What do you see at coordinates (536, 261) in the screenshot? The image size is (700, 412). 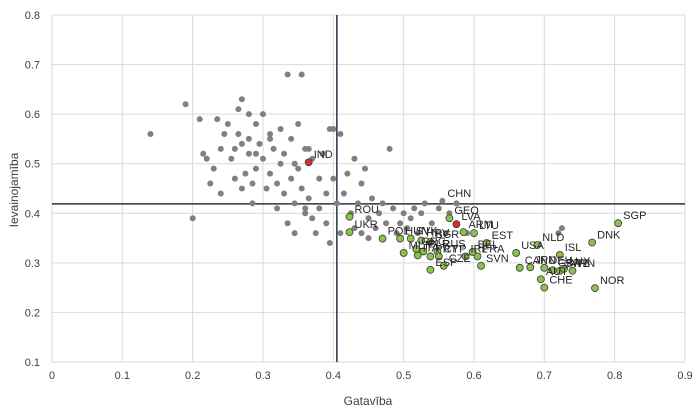 I see `point-label-can: CAN` at bounding box center [536, 261].